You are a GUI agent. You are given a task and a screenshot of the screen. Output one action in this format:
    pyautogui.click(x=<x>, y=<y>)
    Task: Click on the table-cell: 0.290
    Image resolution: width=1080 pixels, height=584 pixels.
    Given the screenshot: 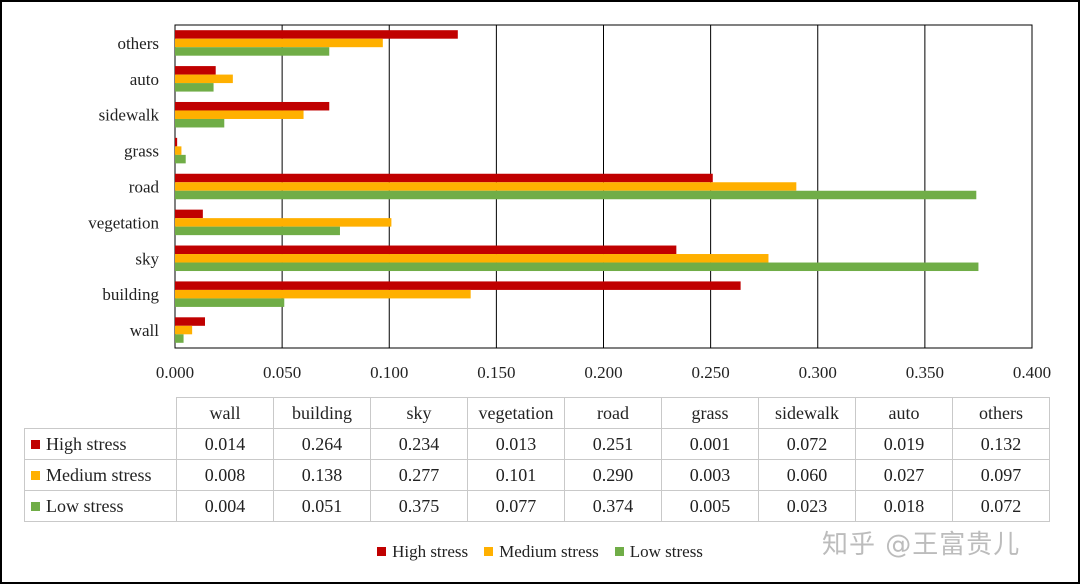 What is the action you would take?
    pyautogui.click(x=613, y=475)
    